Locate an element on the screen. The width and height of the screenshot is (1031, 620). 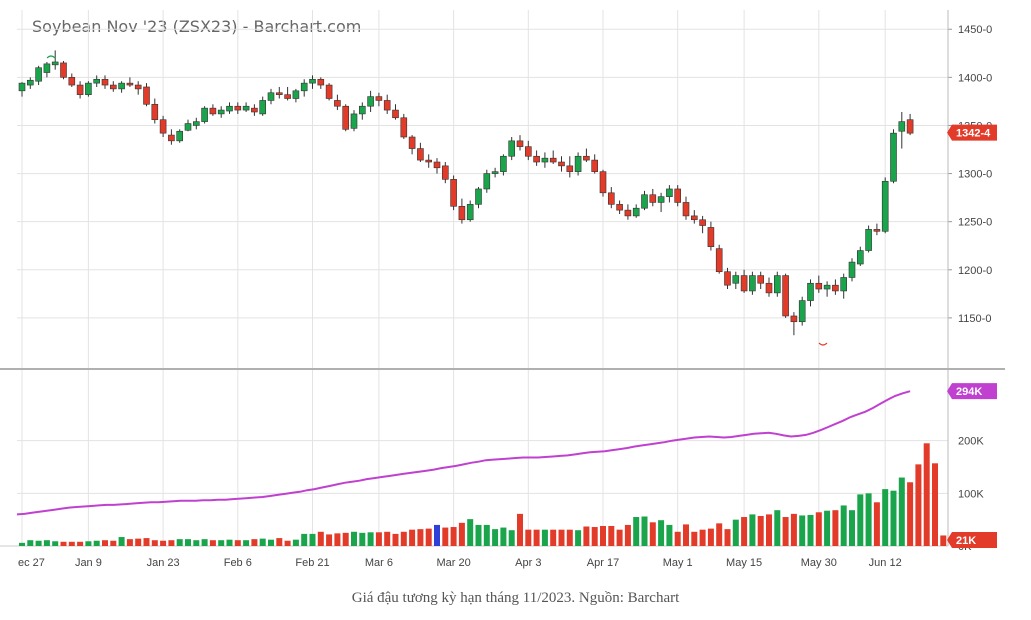
price-tick-label: 1200-0 is located at coordinates (975, 271).